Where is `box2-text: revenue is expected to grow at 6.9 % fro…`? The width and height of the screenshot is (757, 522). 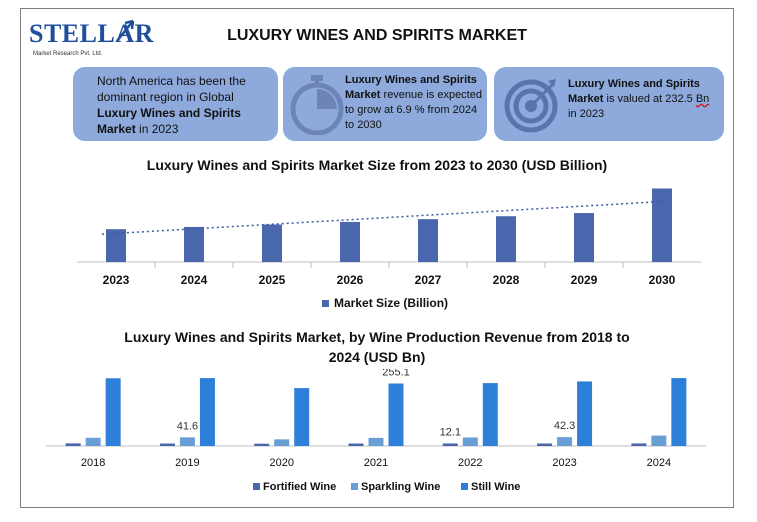 box2-text: revenue is expected to grow at 6.9 % fro… is located at coordinates (413, 110).